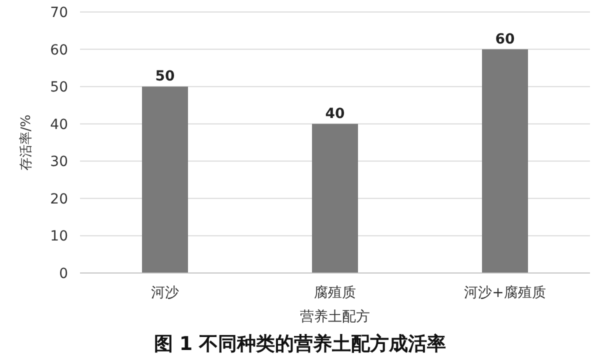 Image resolution: width=600 pixels, height=363 pixels. Describe the element at coordinates (59, 13) in the screenshot. I see `y-tick-label: 70` at that location.